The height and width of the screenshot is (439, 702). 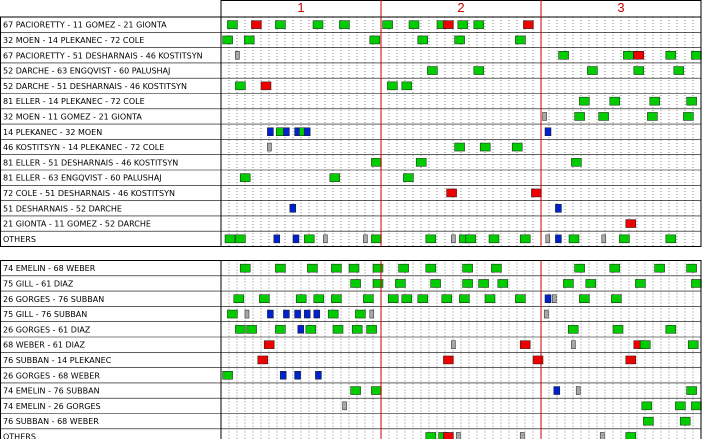 What do you see at coordinates (57, 360) in the screenshot?
I see `row-label: 76 SUBBAN - 14 PLEKANEC` at bounding box center [57, 360].